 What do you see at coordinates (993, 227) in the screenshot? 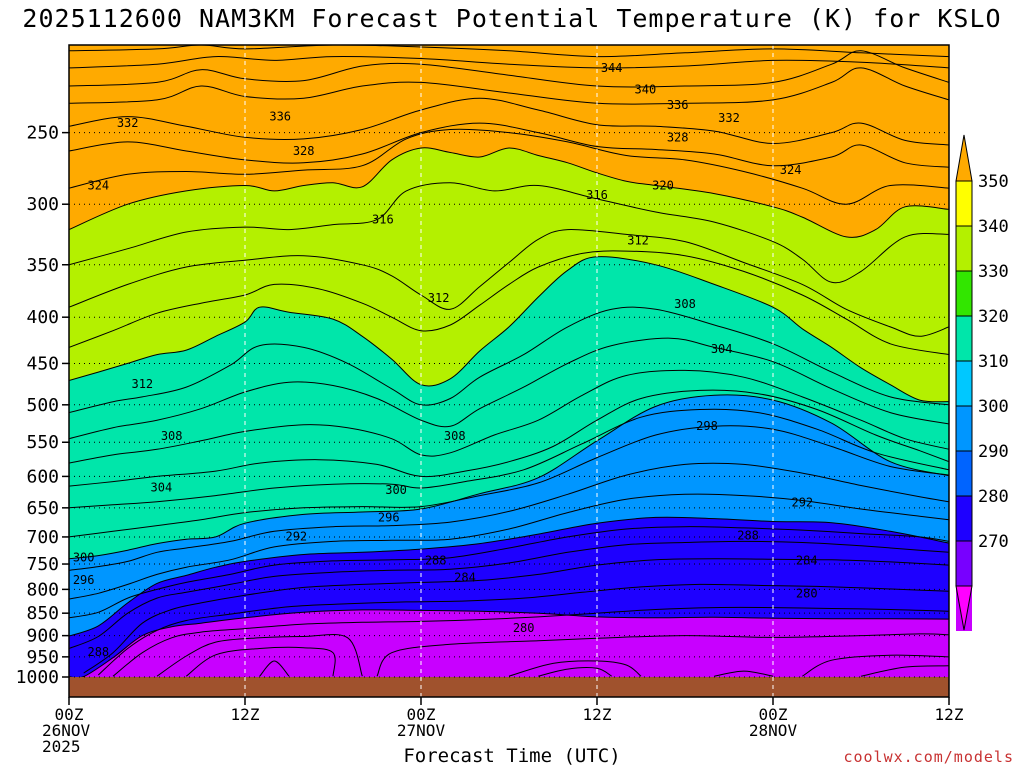
I see `colorbar-label: 340` at bounding box center [993, 227].